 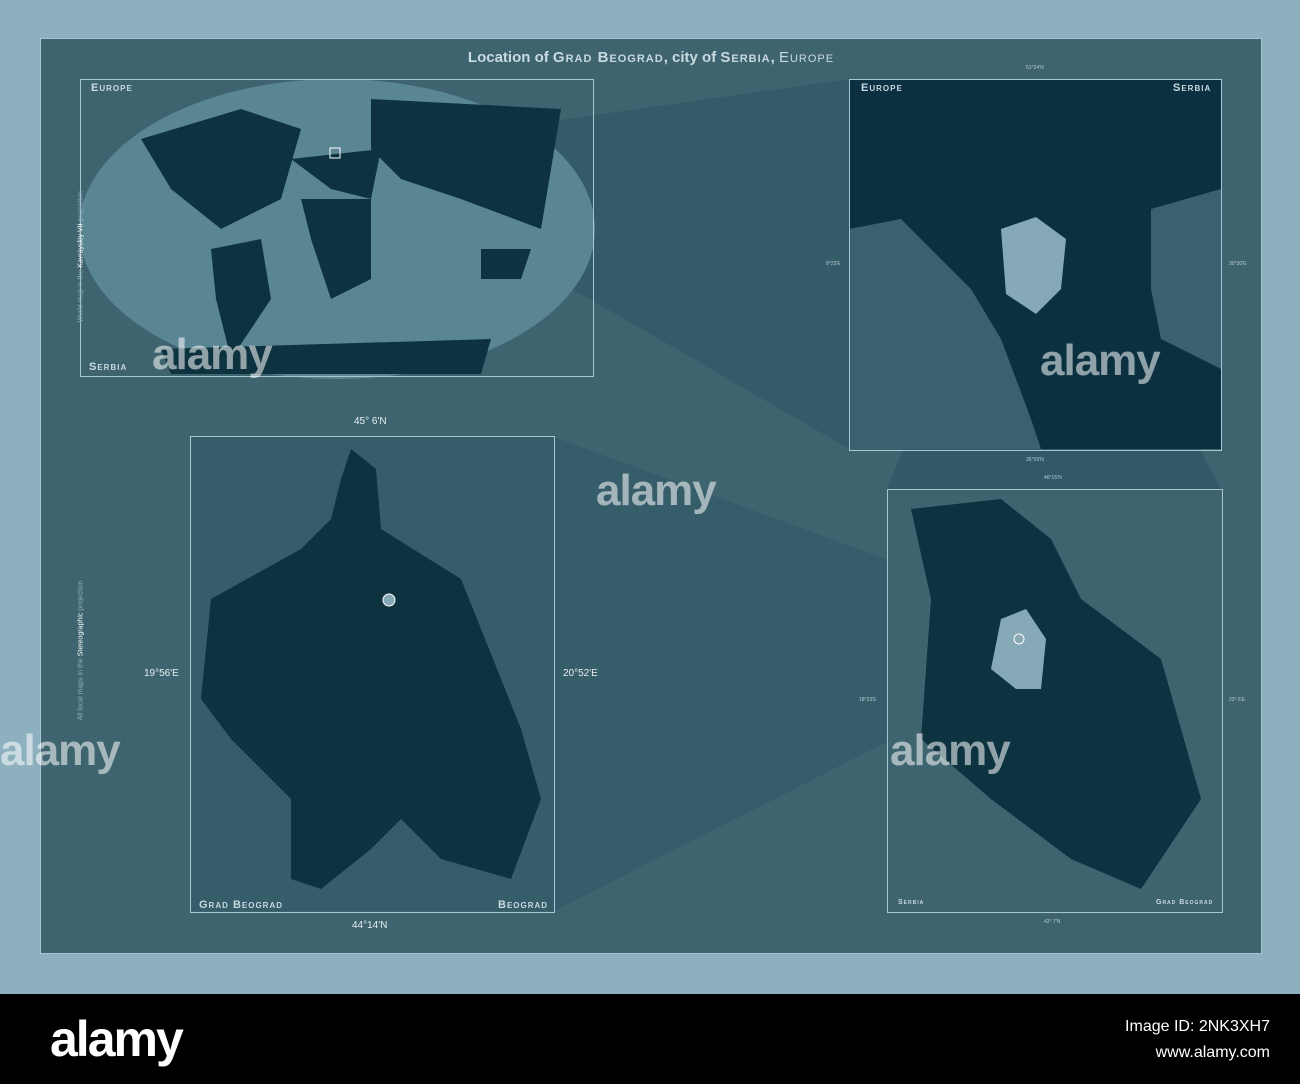 I want to click on lat-top: 46°15'N, so click(x=1053, y=478).